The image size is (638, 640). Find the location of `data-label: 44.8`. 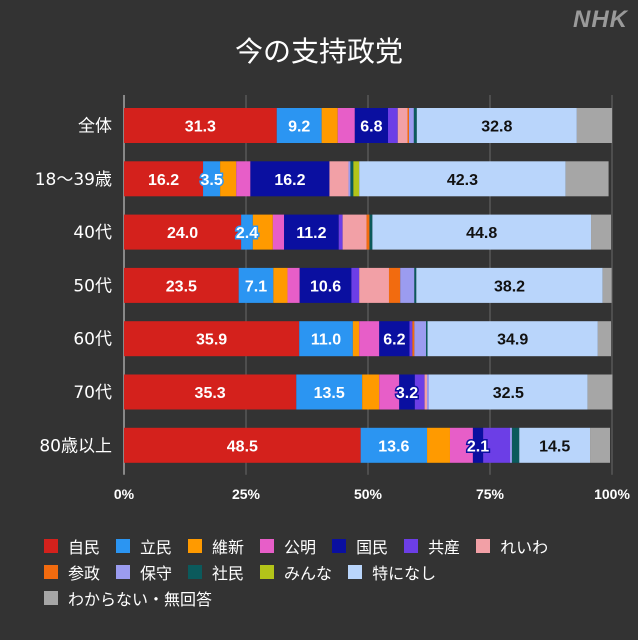

data-label: 44.8 is located at coordinates (481, 233).